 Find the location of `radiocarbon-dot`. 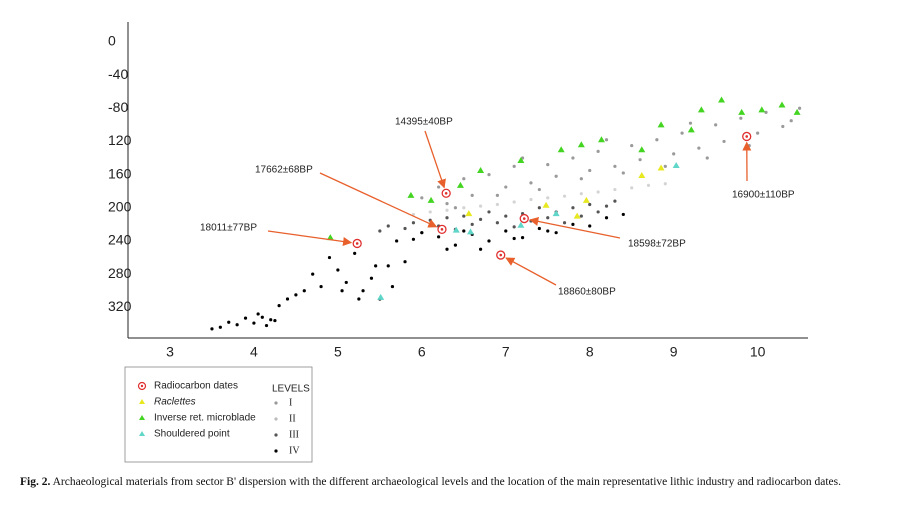

radiocarbon-dot is located at coordinates (446, 193).